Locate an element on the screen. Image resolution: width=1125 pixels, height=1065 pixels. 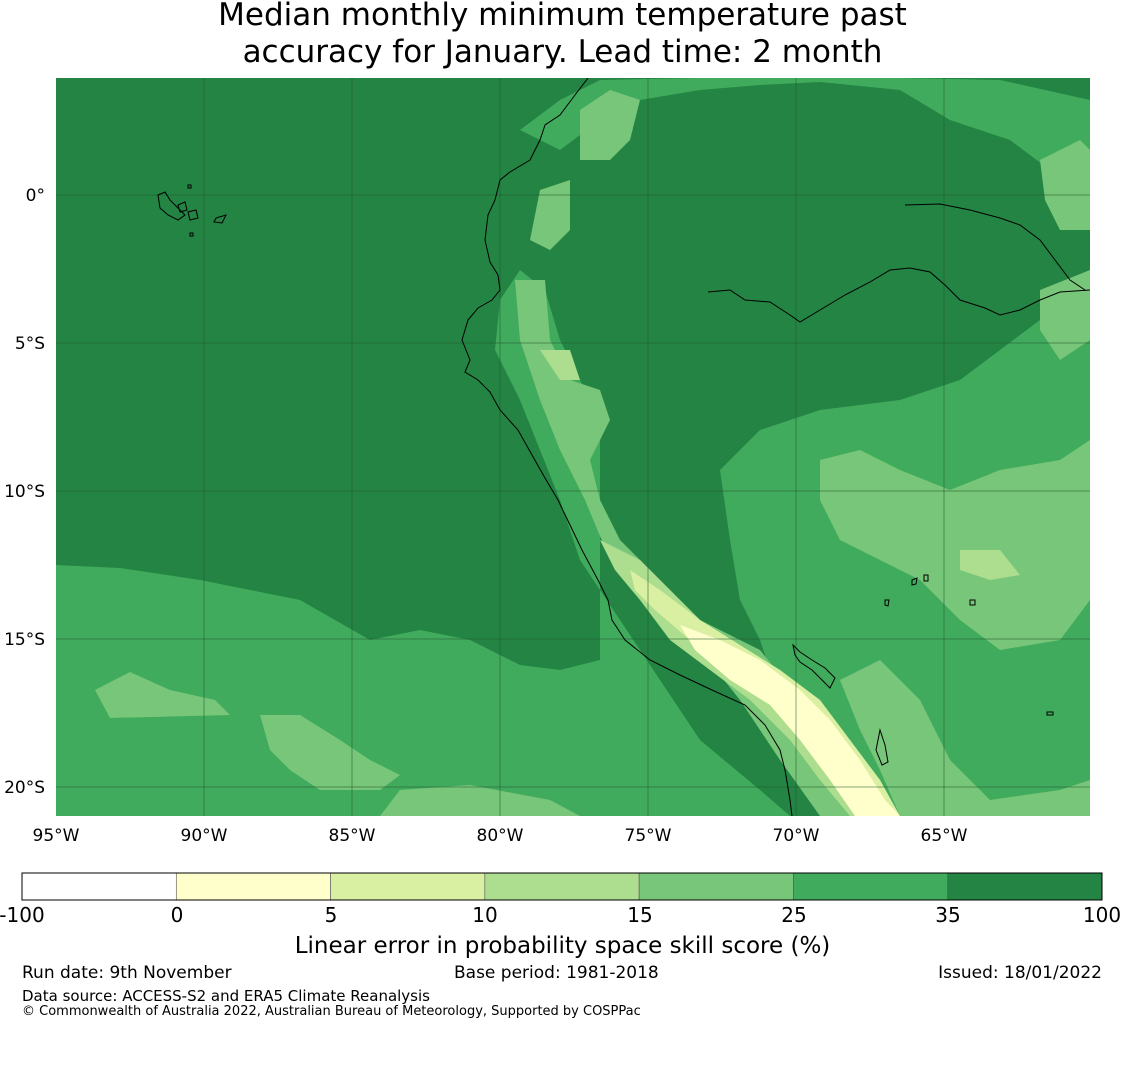
small-lakes is located at coordinates (969, 645).